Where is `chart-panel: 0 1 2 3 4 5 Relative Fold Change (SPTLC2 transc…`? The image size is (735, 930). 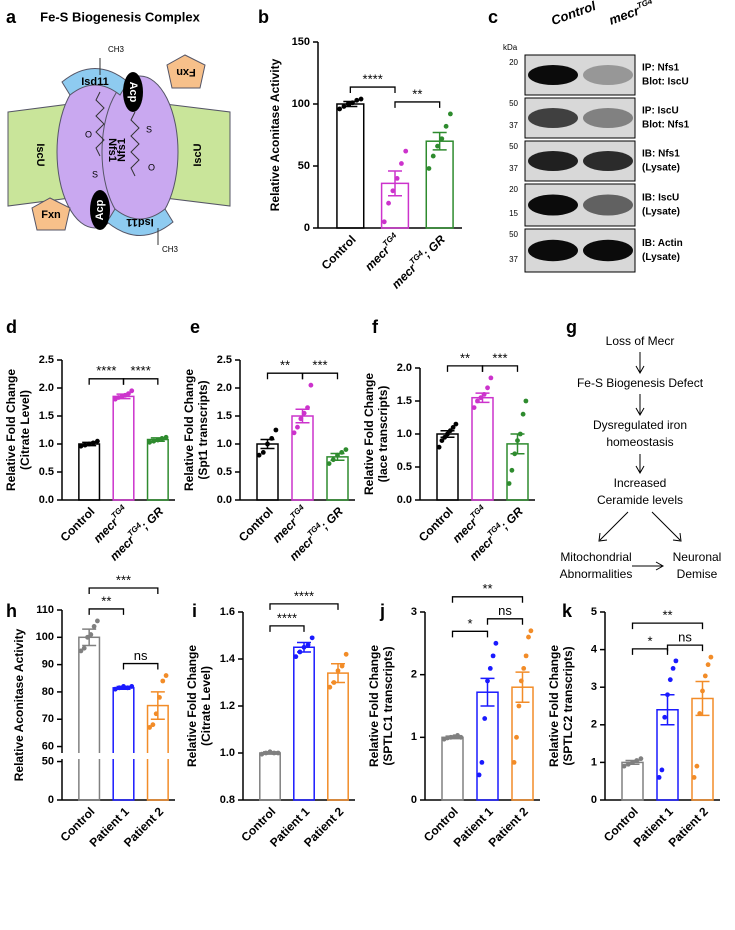
chart-panel: 0 1 2 3 4 5 Relative Fold Change (SPTLC2 transc… is located at coordinates (633, 728).